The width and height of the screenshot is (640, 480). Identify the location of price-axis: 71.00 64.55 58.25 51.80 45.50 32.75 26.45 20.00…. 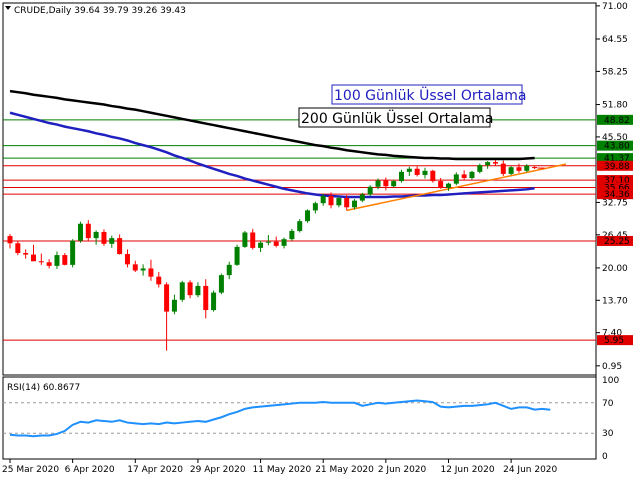
(614, 187).